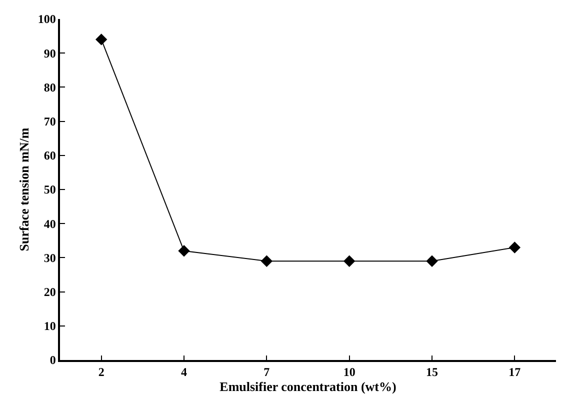  What do you see at coordinates (514, 372) in the screenshot?
I see `x-tick-label: 17` at bounding box center [514, 372].